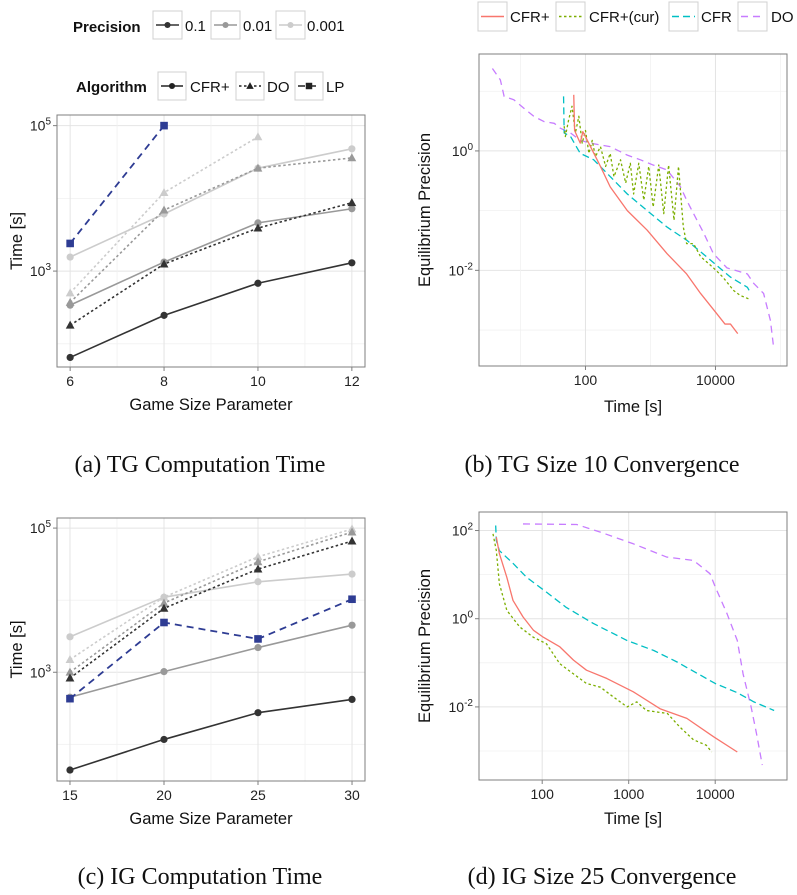 This screenshot has height=895, width=797. I want to click on series-line-cfr-, so click(616, 644).